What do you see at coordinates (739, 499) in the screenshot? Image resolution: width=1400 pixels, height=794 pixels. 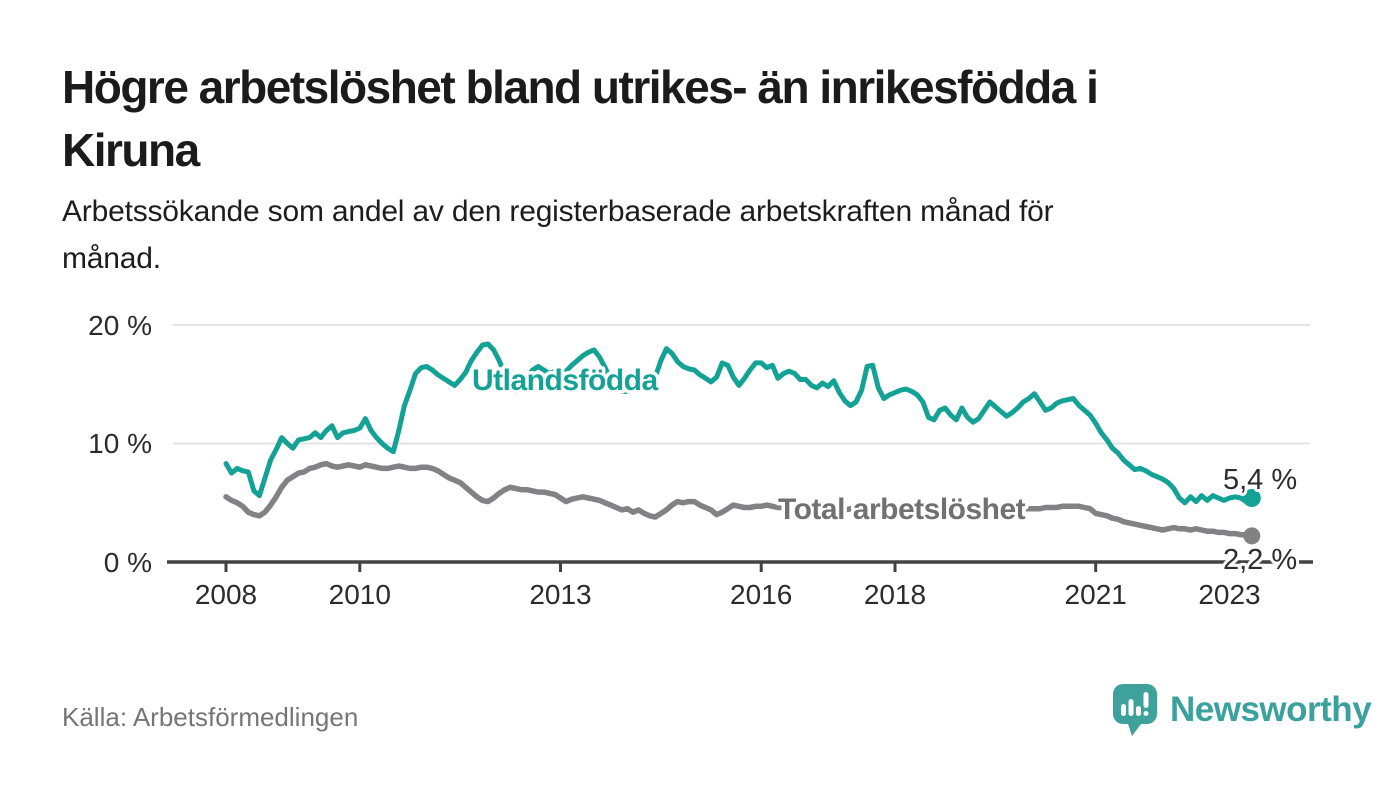 I see `series-line-total` at bounding box center [739, 499].